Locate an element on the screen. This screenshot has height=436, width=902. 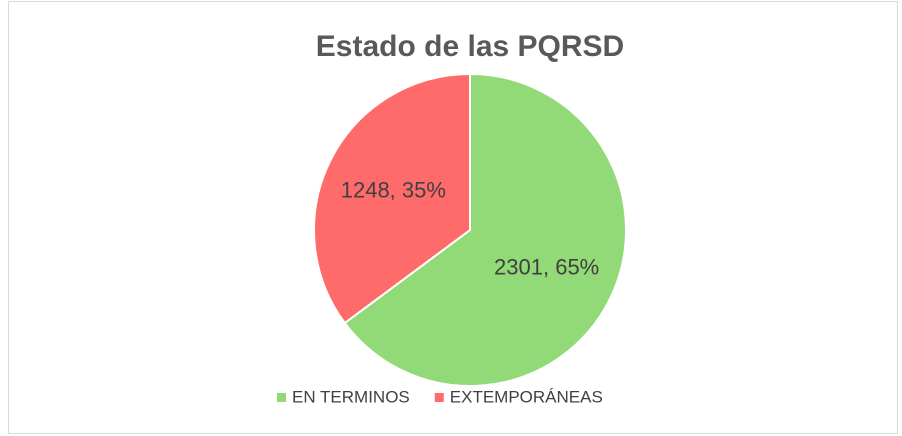
data-label: 1248, 35% is located at coordinates (393, 189).